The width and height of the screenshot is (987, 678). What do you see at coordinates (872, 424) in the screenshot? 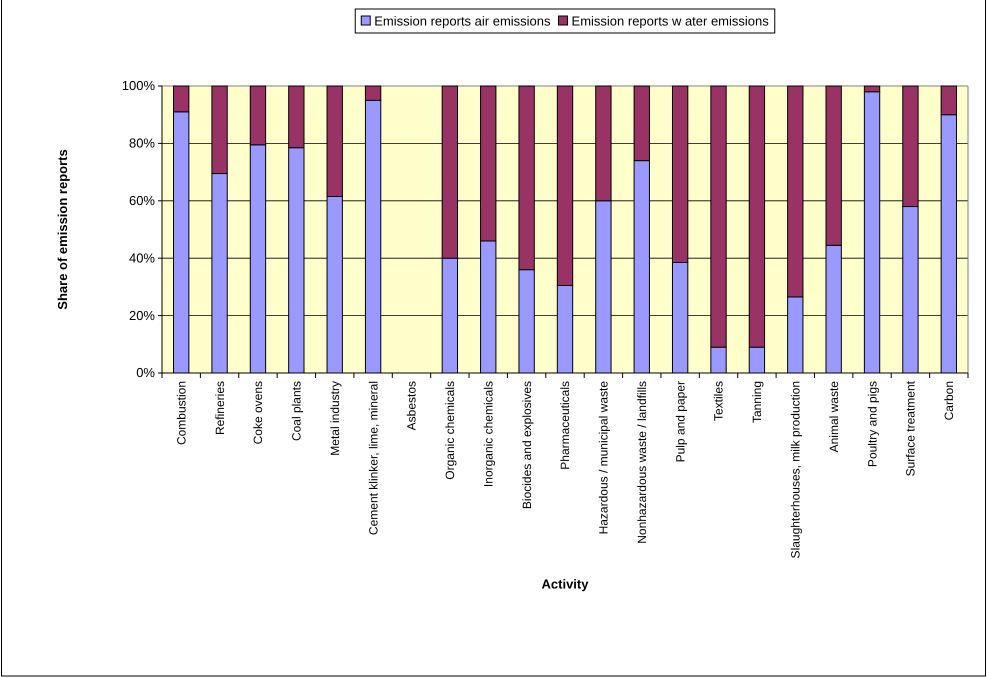
I see `x-tick-label: Poultry and pigs` at bounding box center [872, 424].